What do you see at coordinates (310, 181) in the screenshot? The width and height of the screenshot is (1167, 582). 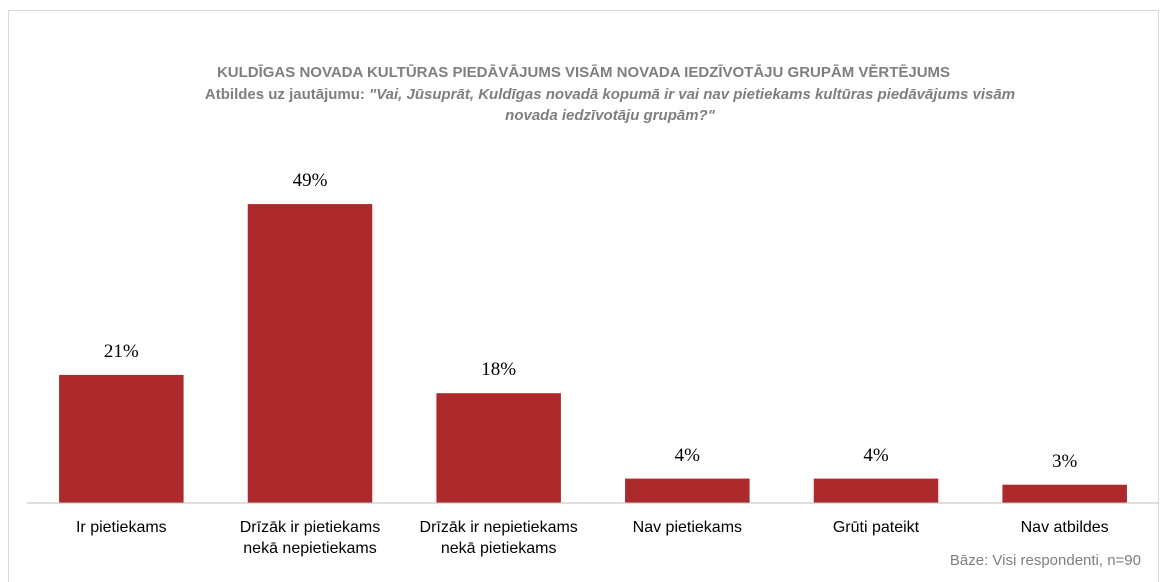 I see `value-label: 49%` at bounding box center [310, 181].